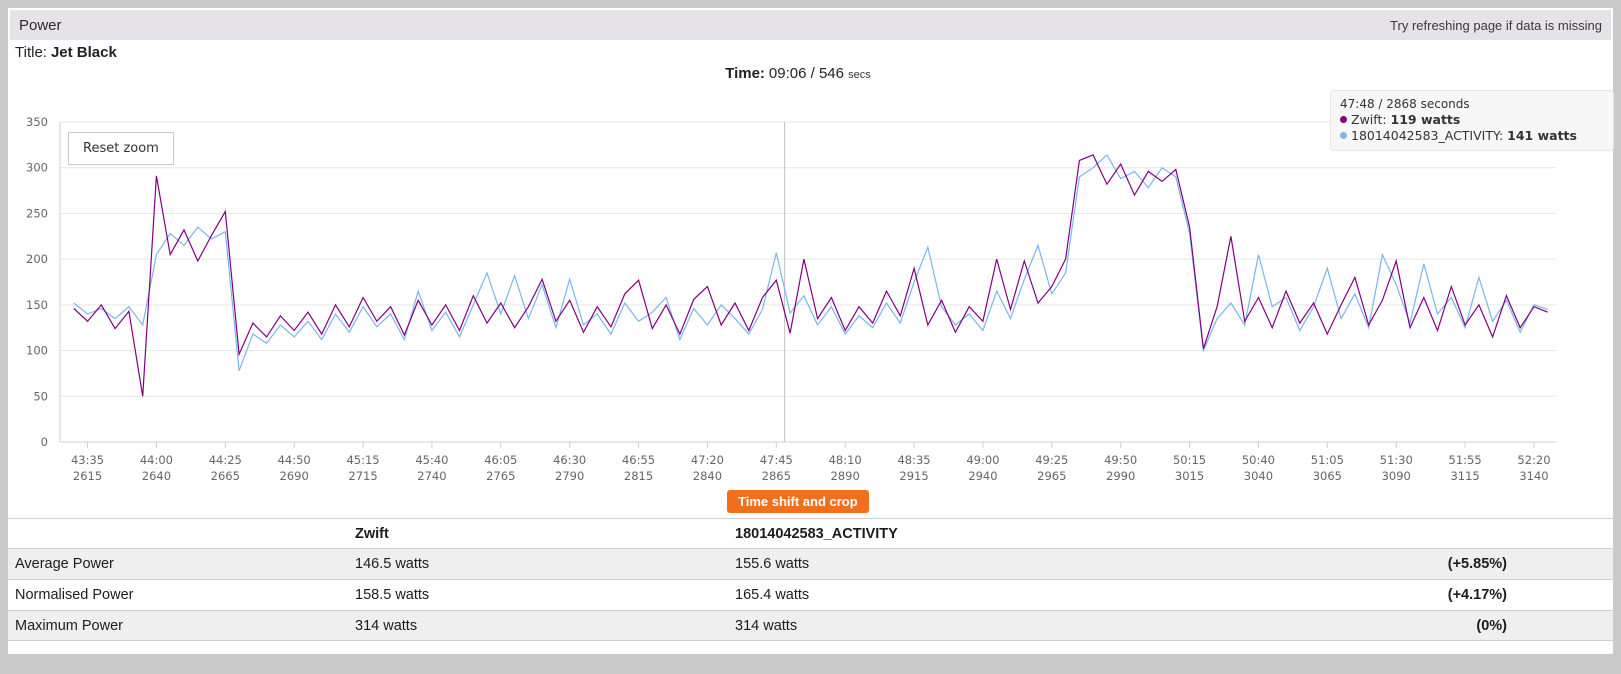 This screenshot has width=1621, height=674. I want to click on title-value: Jet Black, so click(83, 52).